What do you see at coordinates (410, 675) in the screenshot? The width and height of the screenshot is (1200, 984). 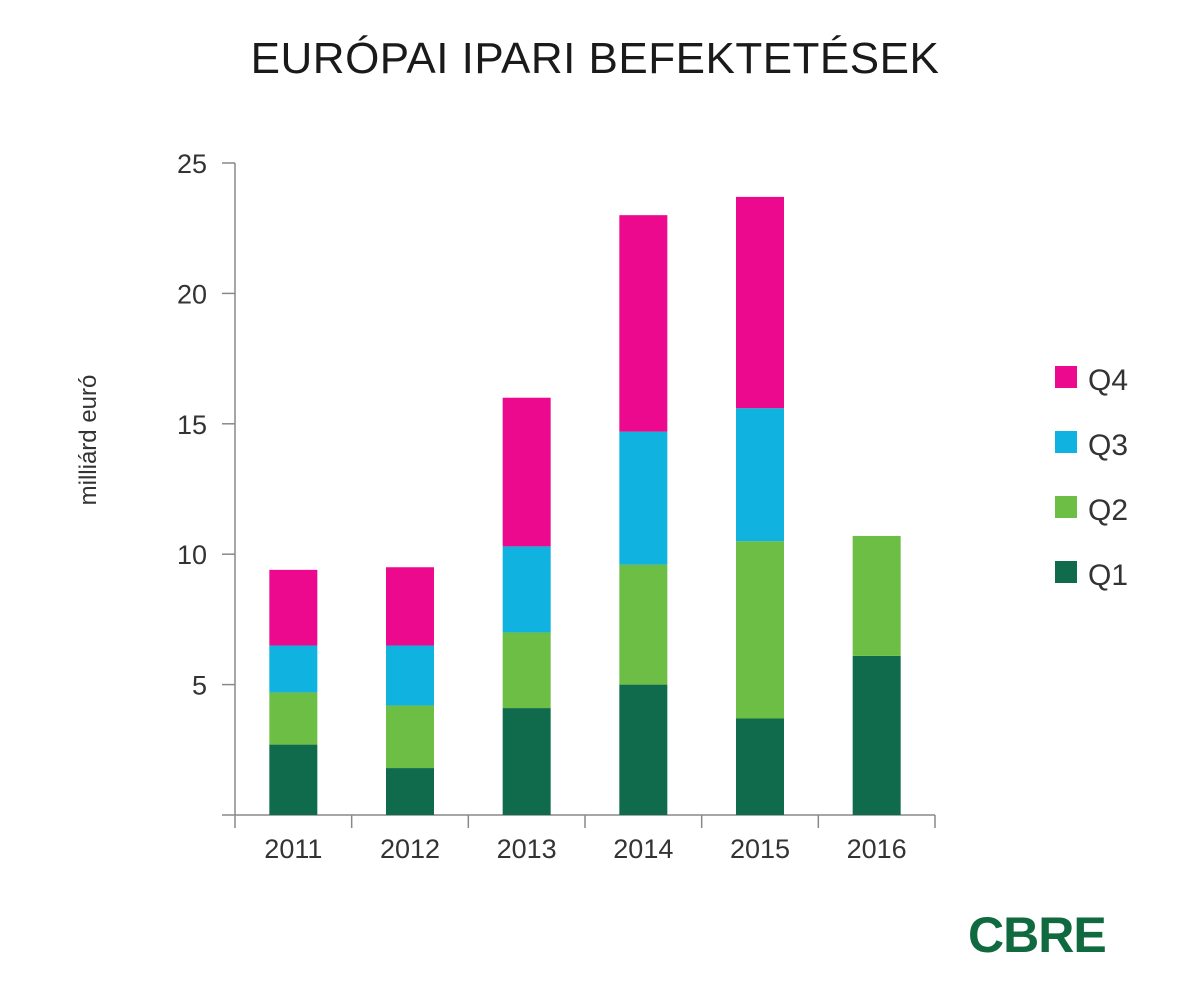 I see `bar-q3-2012` at bounding box center [410, 675].